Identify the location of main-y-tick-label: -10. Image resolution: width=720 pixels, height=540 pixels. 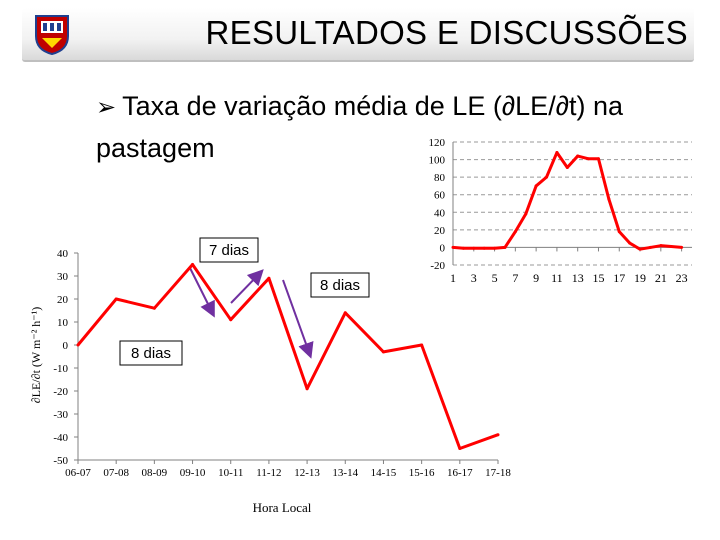
(60, 369).